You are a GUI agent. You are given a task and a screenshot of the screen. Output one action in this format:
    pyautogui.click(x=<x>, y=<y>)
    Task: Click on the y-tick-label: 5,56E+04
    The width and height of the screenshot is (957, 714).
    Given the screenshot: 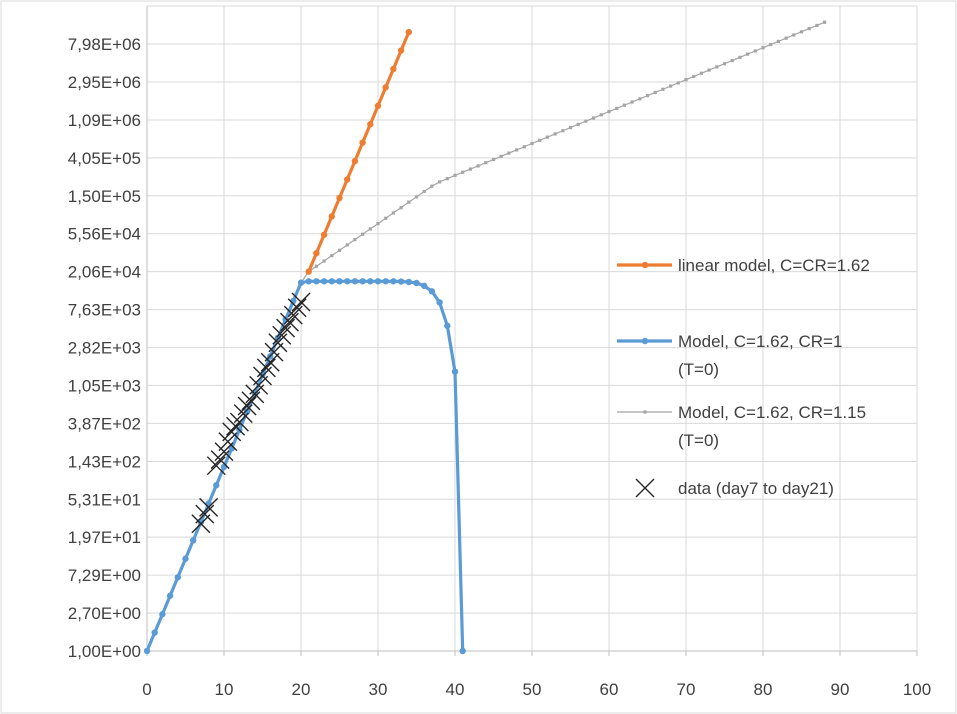 What is the action you would take?
    pyautogui.click(x=104, y=234)
    